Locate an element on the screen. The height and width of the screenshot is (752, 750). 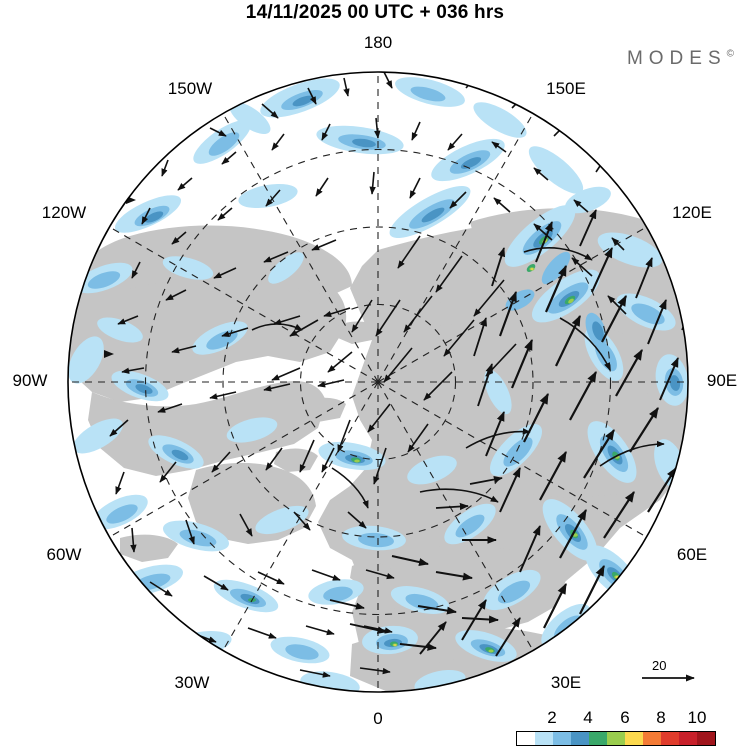
wind-scale-arrow is located at coordinates (668, 678).